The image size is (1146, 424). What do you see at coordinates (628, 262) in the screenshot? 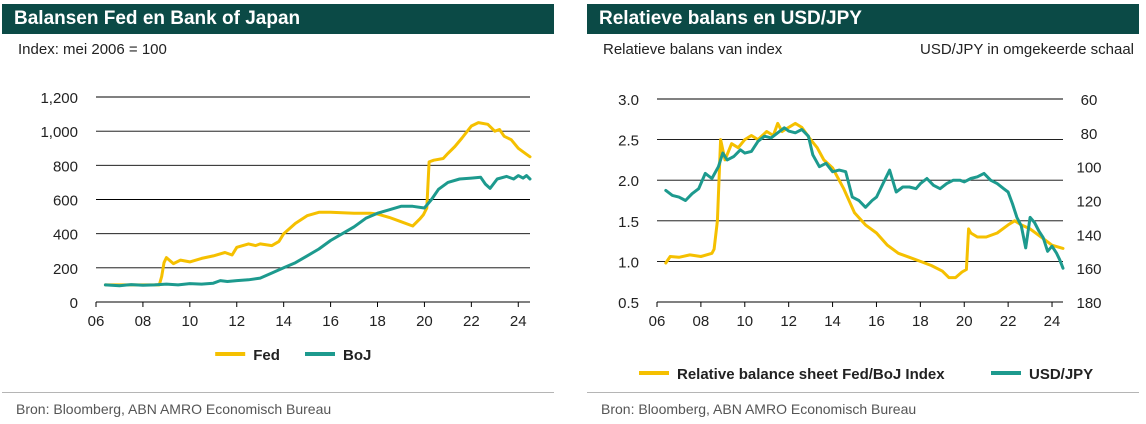
I see `y-tick-label: 1.0` at bounding box center [628, 262].